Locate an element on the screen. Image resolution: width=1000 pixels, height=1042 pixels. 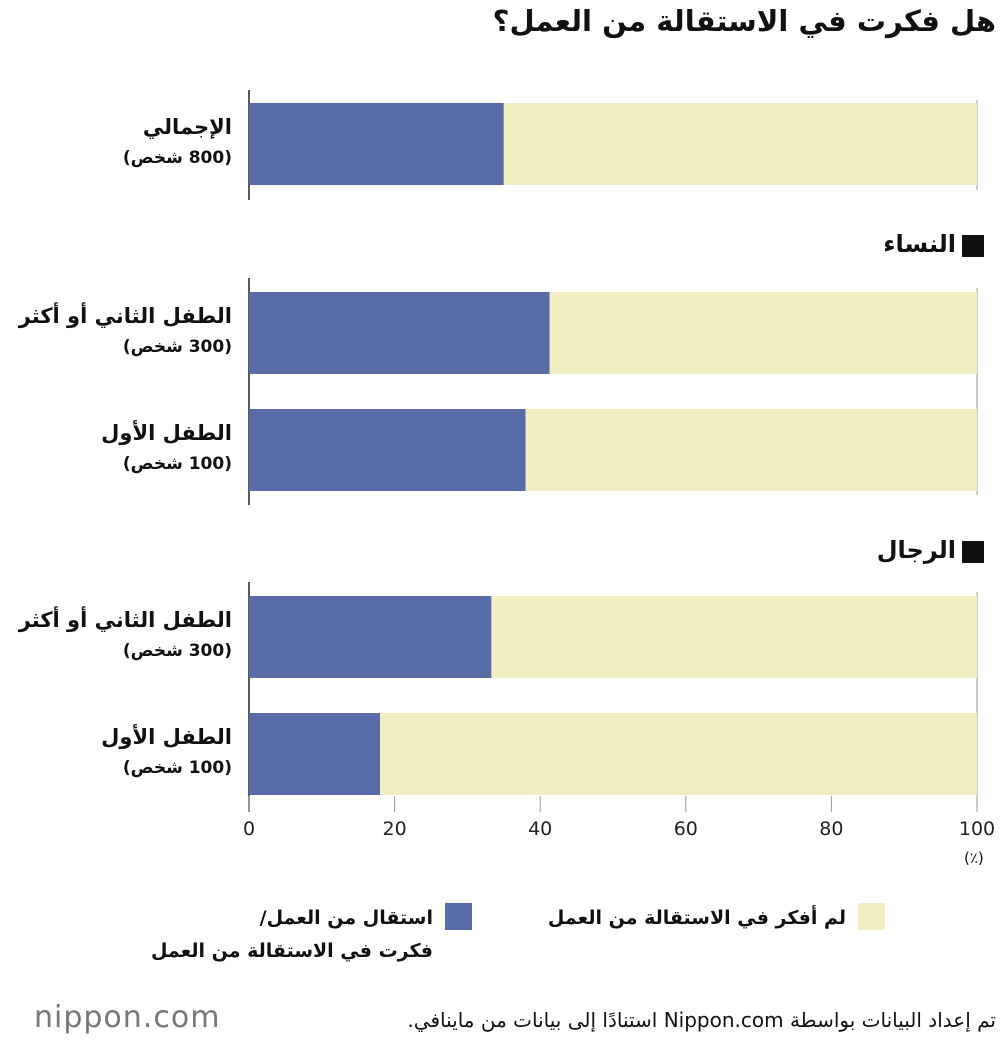
category-sublabel: (800 شخص) is located at coordinates (177, 158).